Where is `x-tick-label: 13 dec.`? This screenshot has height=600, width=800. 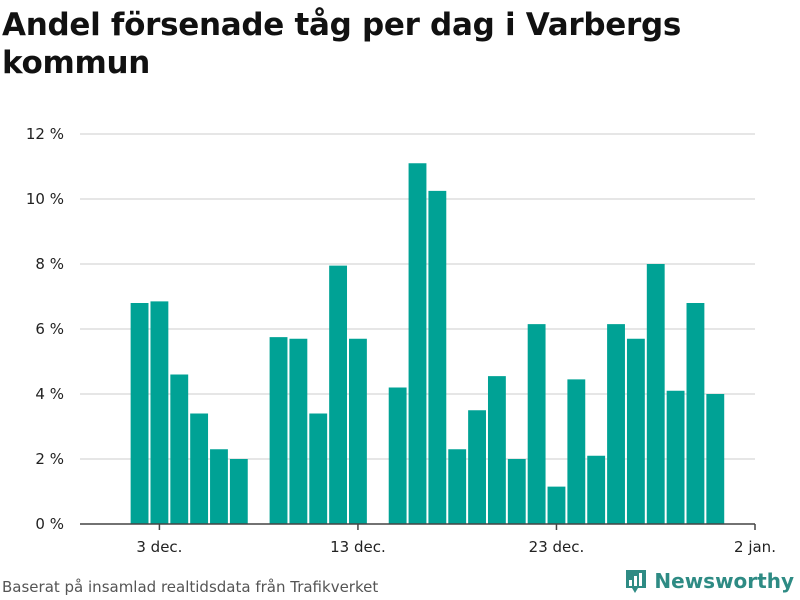 x-tick-label: 13 dec. is located at coordinates (358, 547).